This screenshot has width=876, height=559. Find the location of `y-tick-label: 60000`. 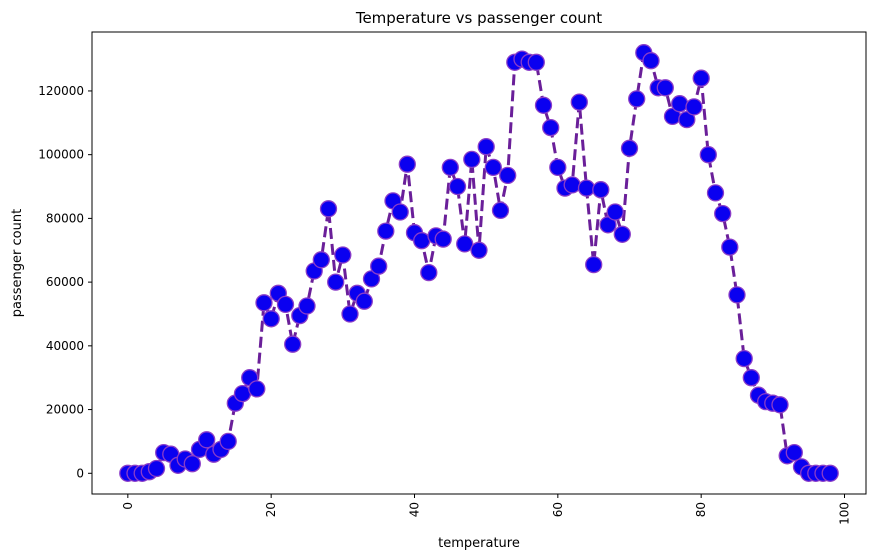

y-tick-label: 60000 is located at coordinates (65, 282).